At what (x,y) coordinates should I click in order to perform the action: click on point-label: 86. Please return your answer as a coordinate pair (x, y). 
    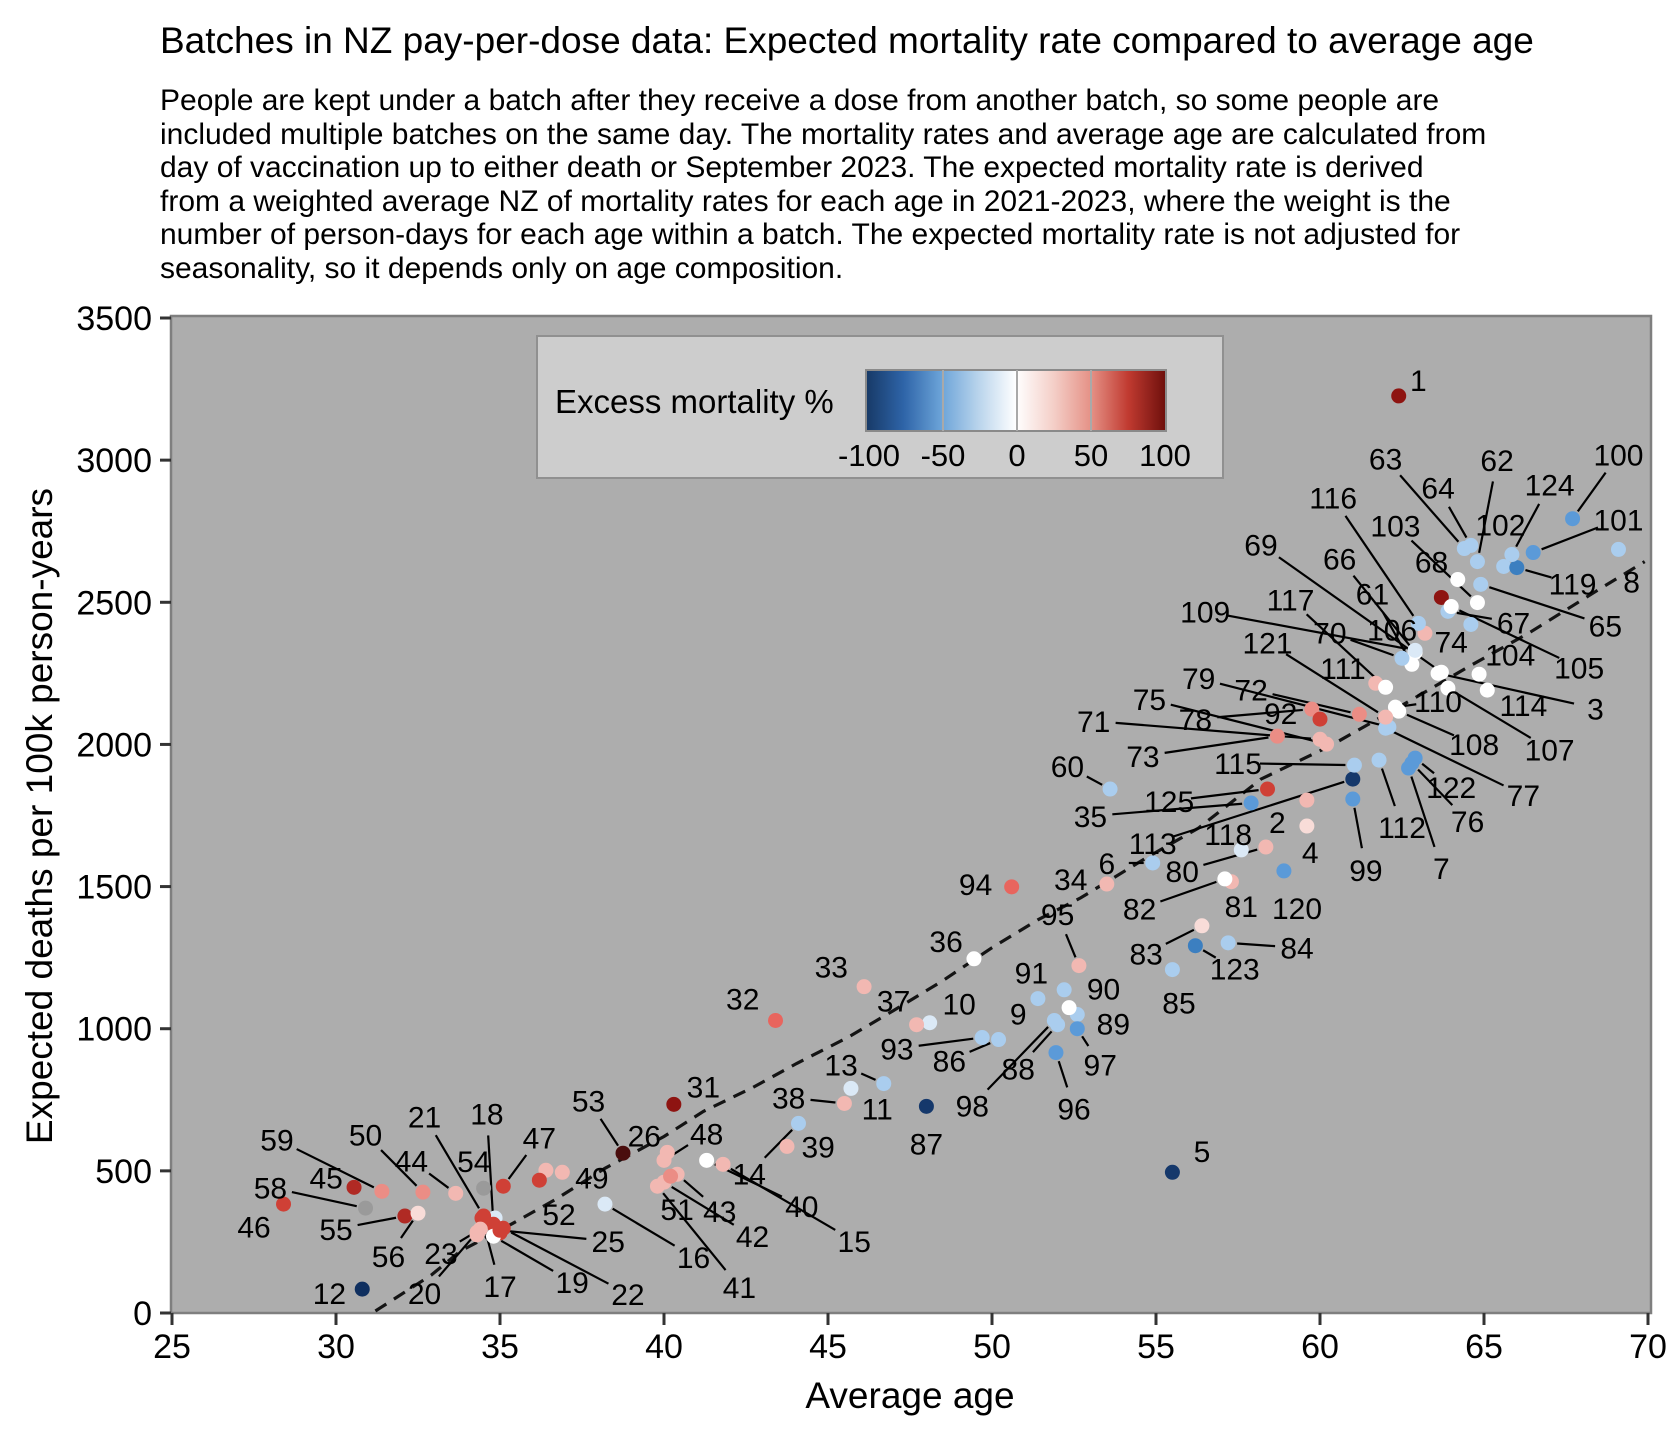
    Looking at the image, I should click on (949, 1062).